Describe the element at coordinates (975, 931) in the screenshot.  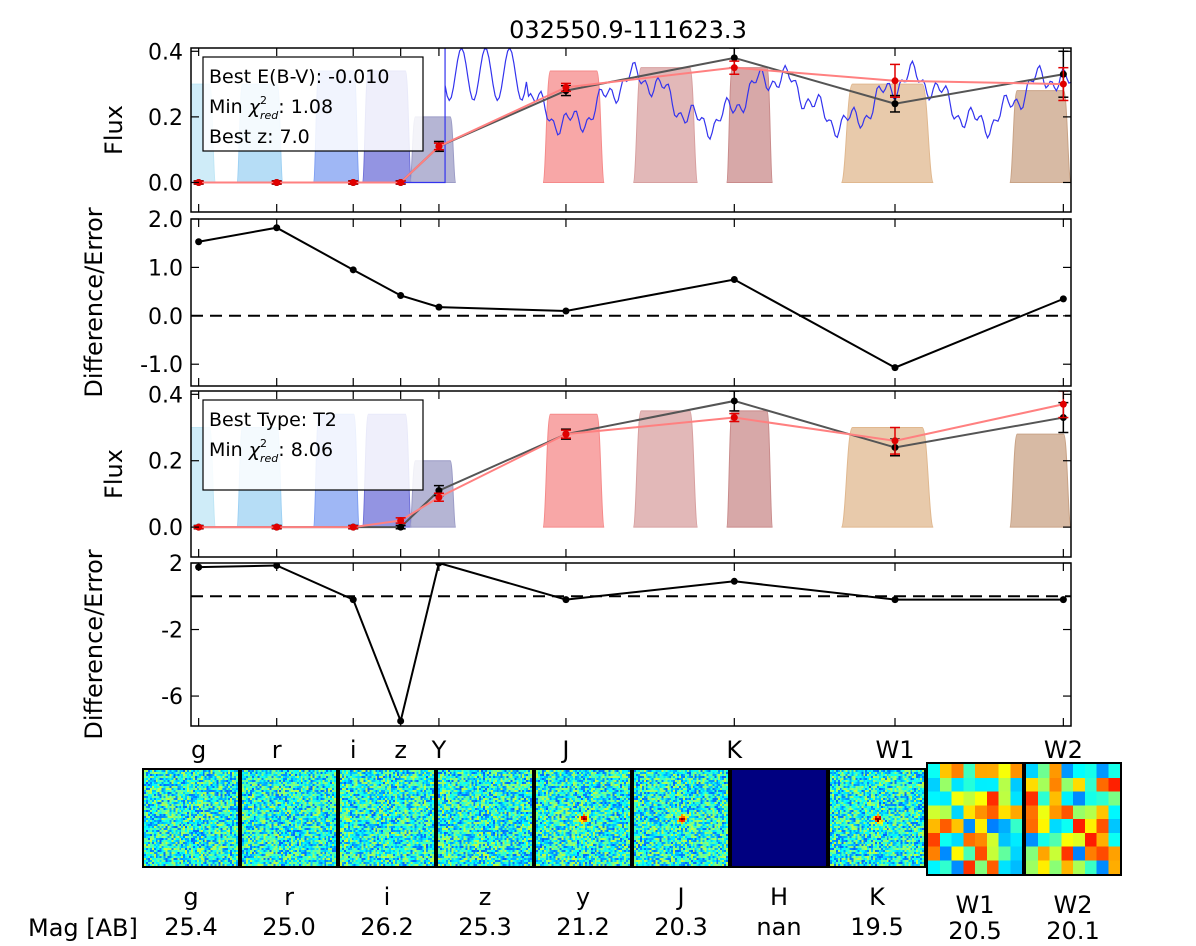
I see `cutout-mag-value: 20.5` at that location.